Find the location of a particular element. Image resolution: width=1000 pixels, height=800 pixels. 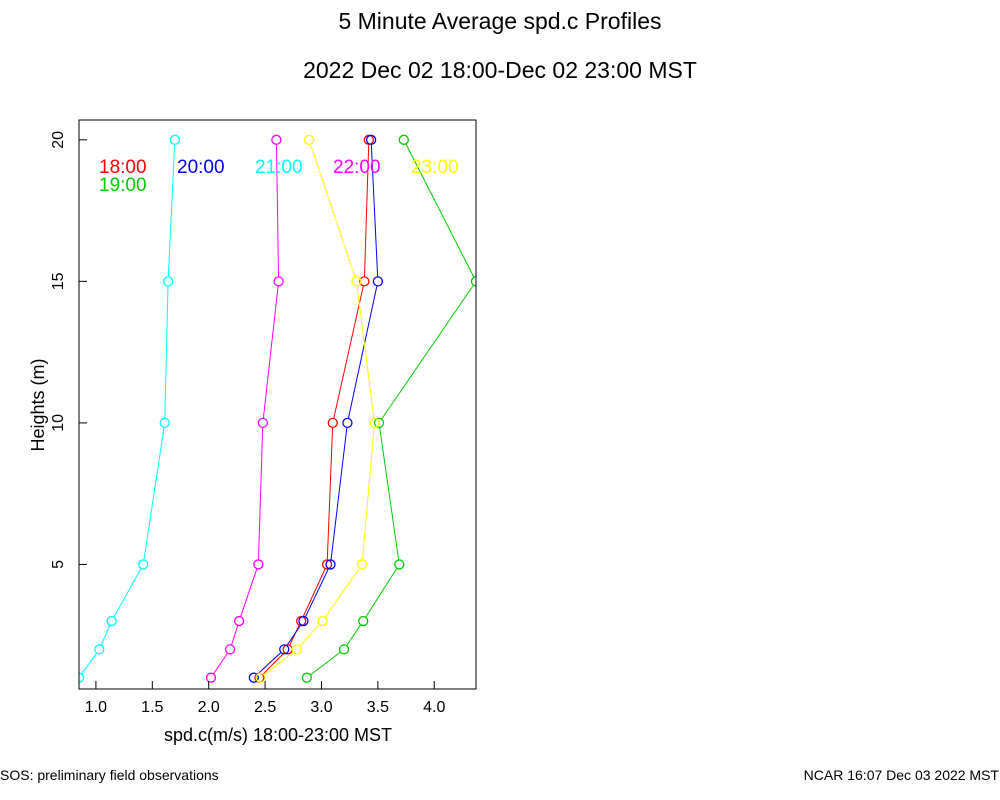

x-tick-label: 2.5 is located at coordinates (265, 707).